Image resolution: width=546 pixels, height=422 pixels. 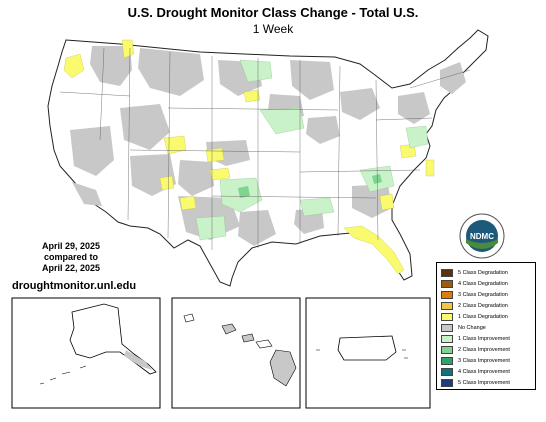 What do you see at coordinates (367, 348) in the screenshot?
I see `puerto-rico-shape` at bounding box center [367, 348].